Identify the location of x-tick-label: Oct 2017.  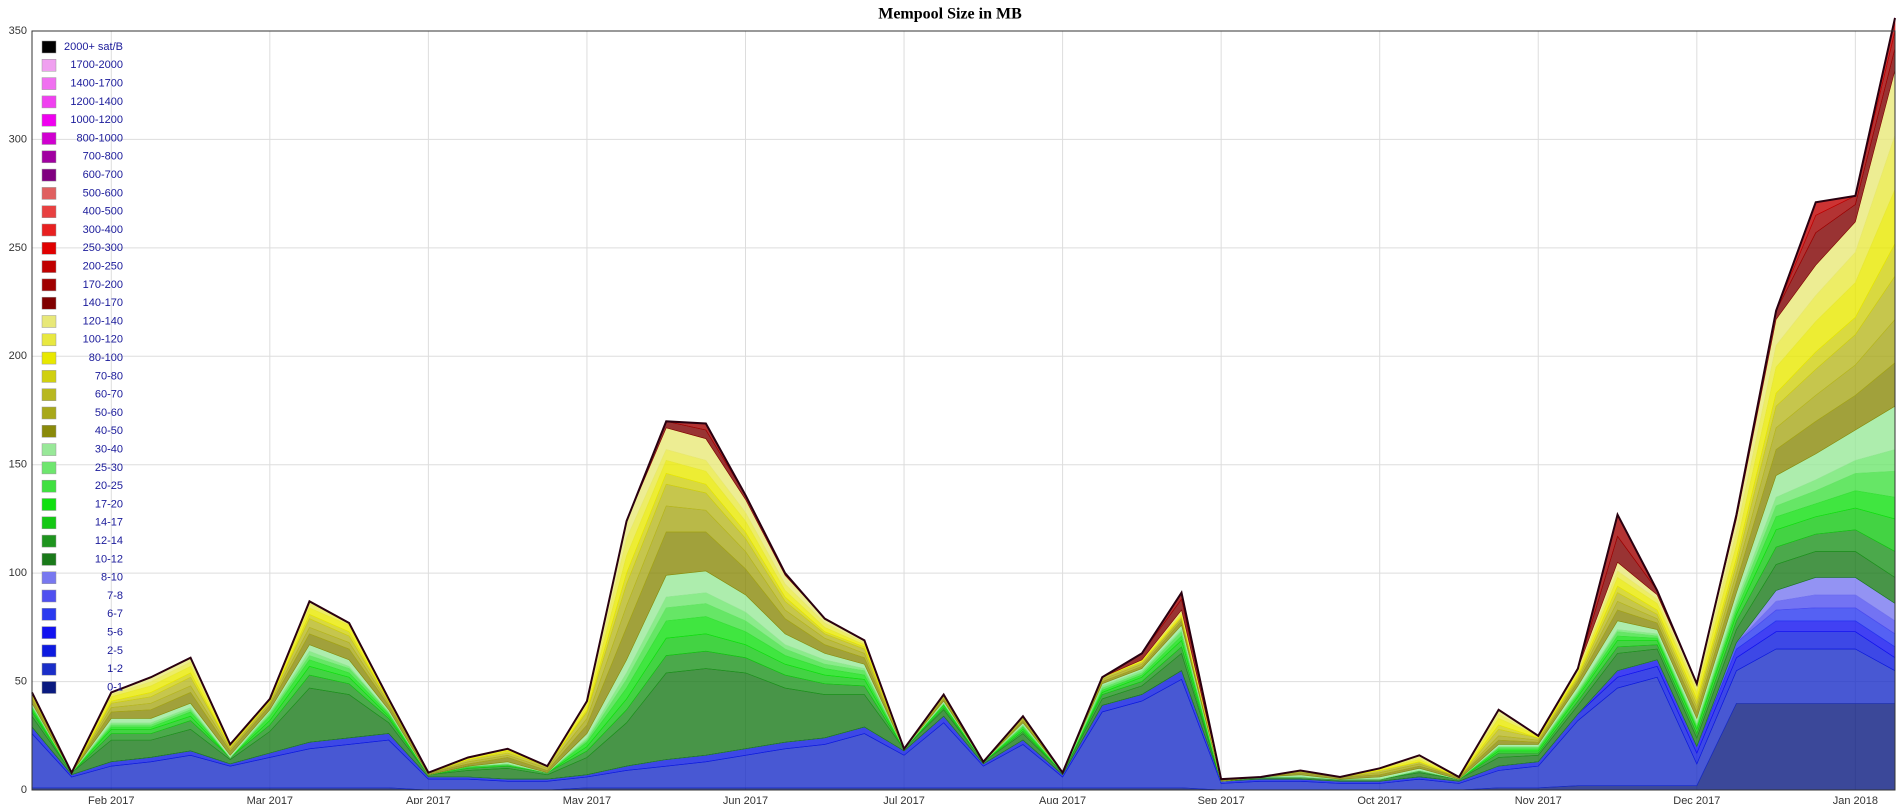
(1379, 799).